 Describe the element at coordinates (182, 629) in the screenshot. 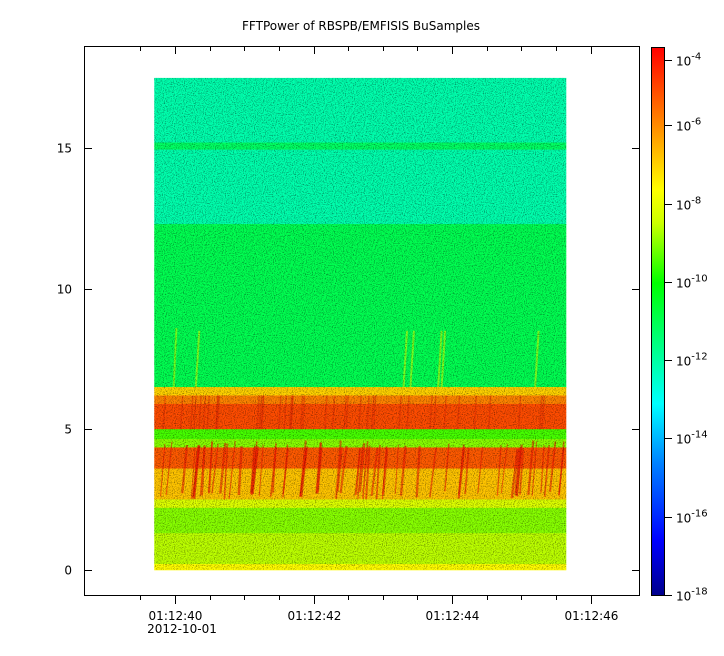

I see `x-axis-date-label: 2012-10-01` at that location.